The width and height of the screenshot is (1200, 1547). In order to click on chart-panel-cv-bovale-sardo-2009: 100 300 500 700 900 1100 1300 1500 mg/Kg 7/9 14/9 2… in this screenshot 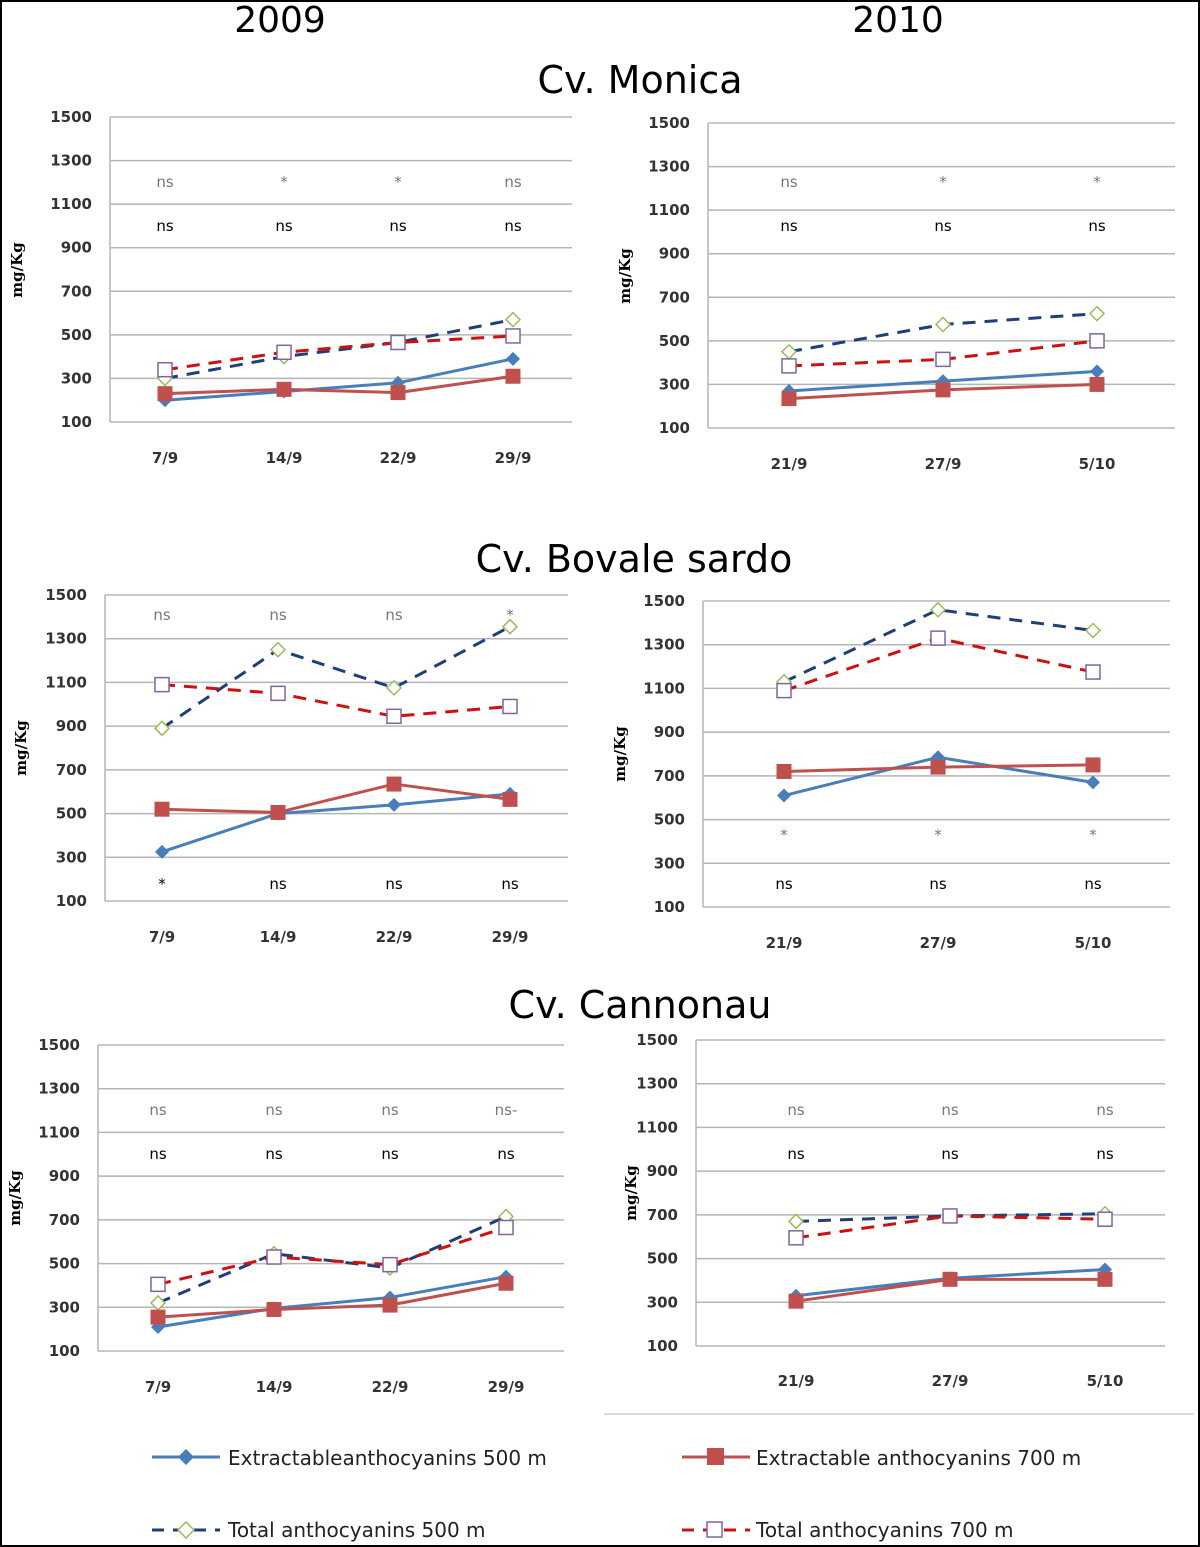, I will do `click(290, 766)`.